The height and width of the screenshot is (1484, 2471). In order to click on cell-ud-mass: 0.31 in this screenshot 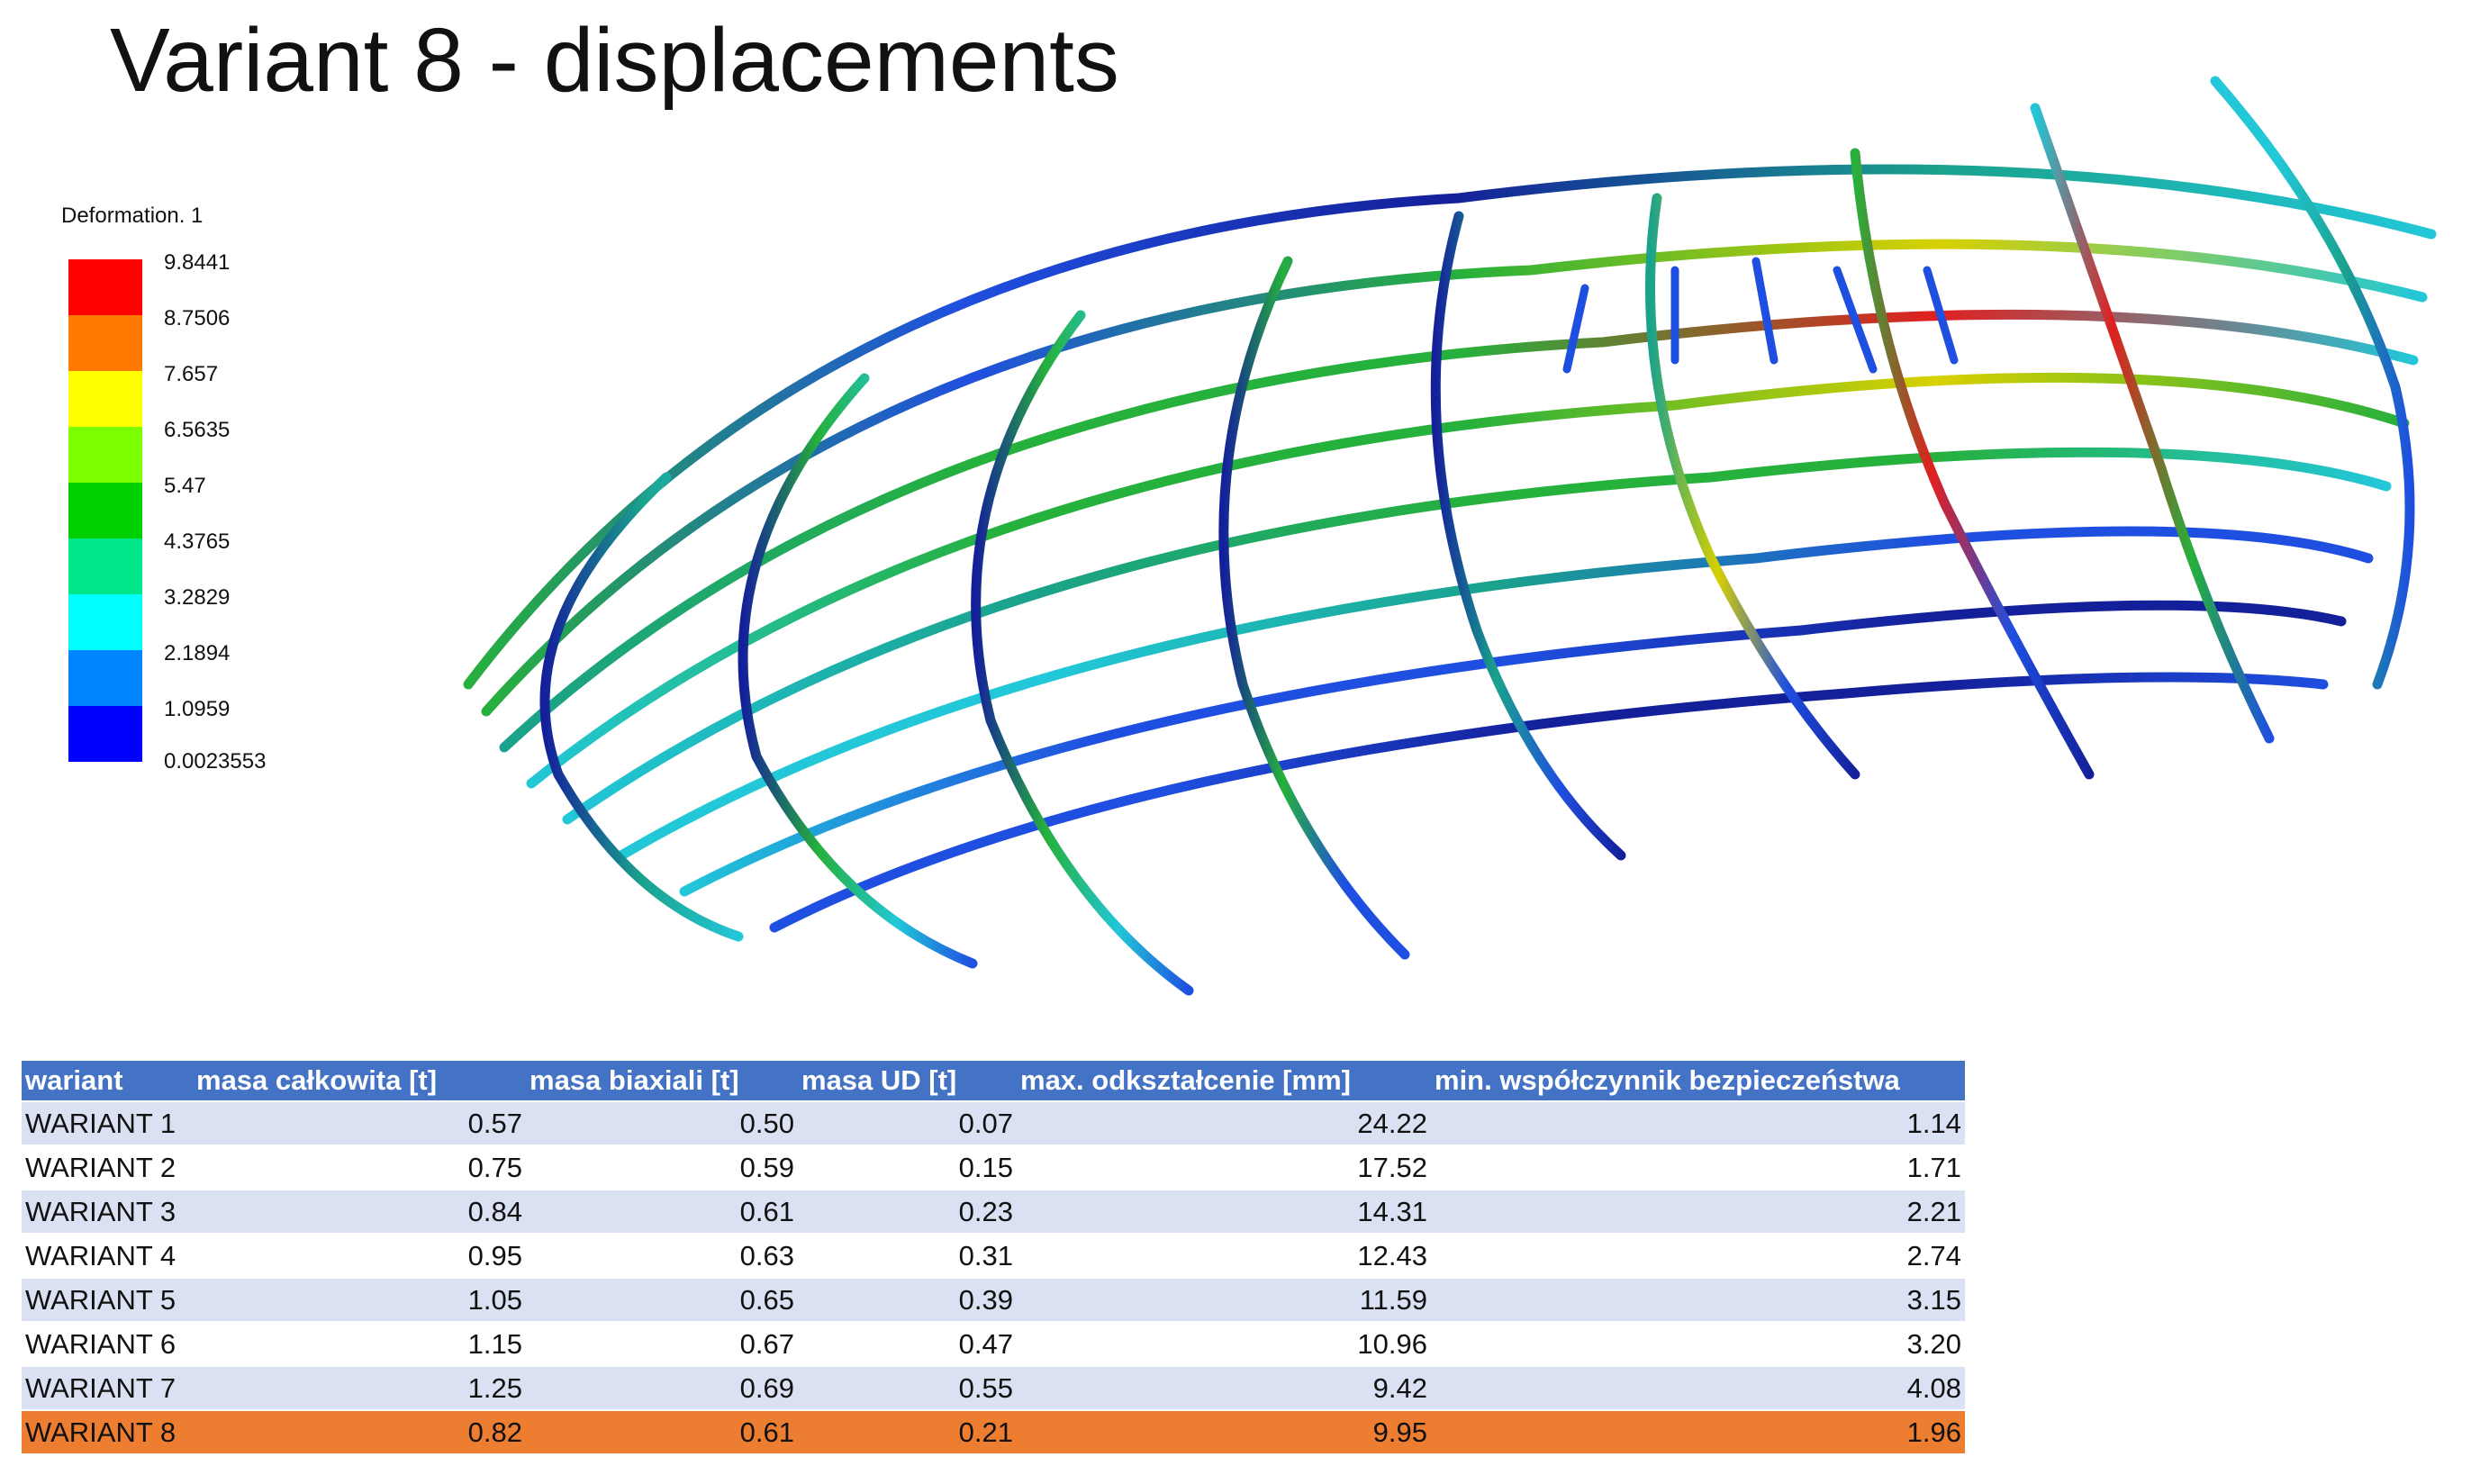, I will do `click(908, 1256)`.